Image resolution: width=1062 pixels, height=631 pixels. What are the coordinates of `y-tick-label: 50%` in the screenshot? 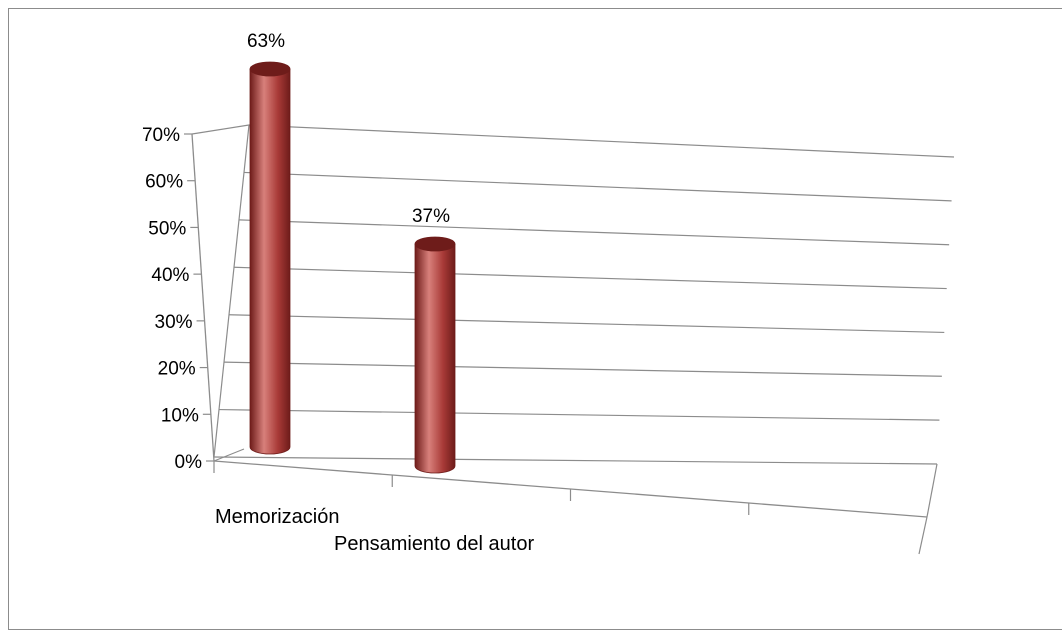 It's located at (167, 228).